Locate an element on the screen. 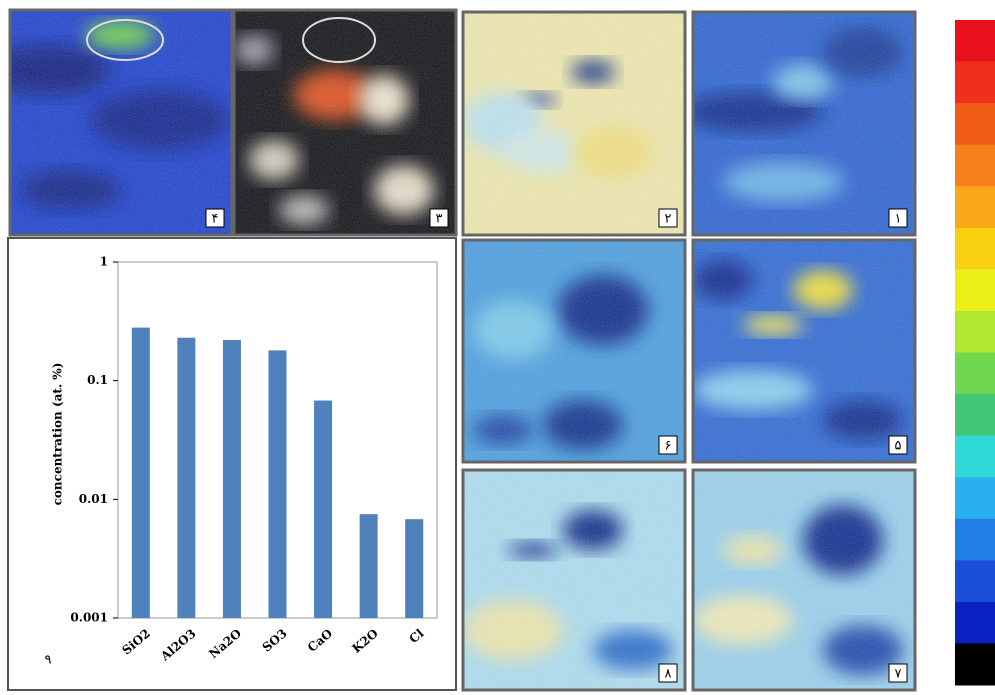  panel-label: ۸ is located at coordinates (668, 674).